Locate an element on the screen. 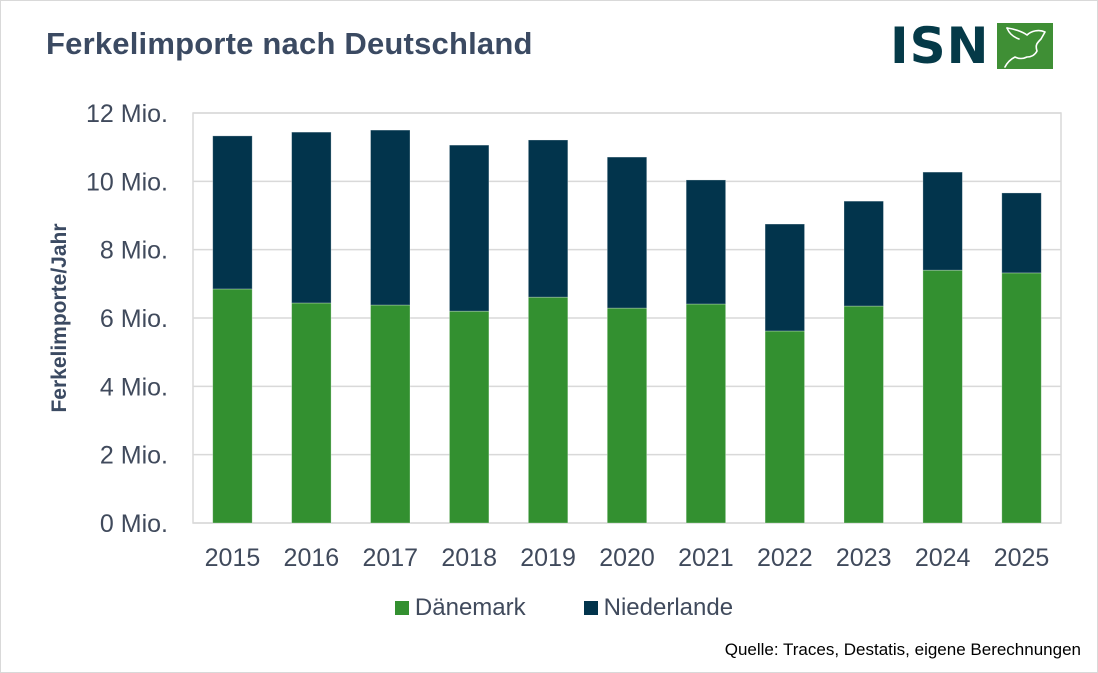 The height and width of the screenshot is (673, 1098). legend-label-niederlande: Niederlande is located at coordinates (668, 607).